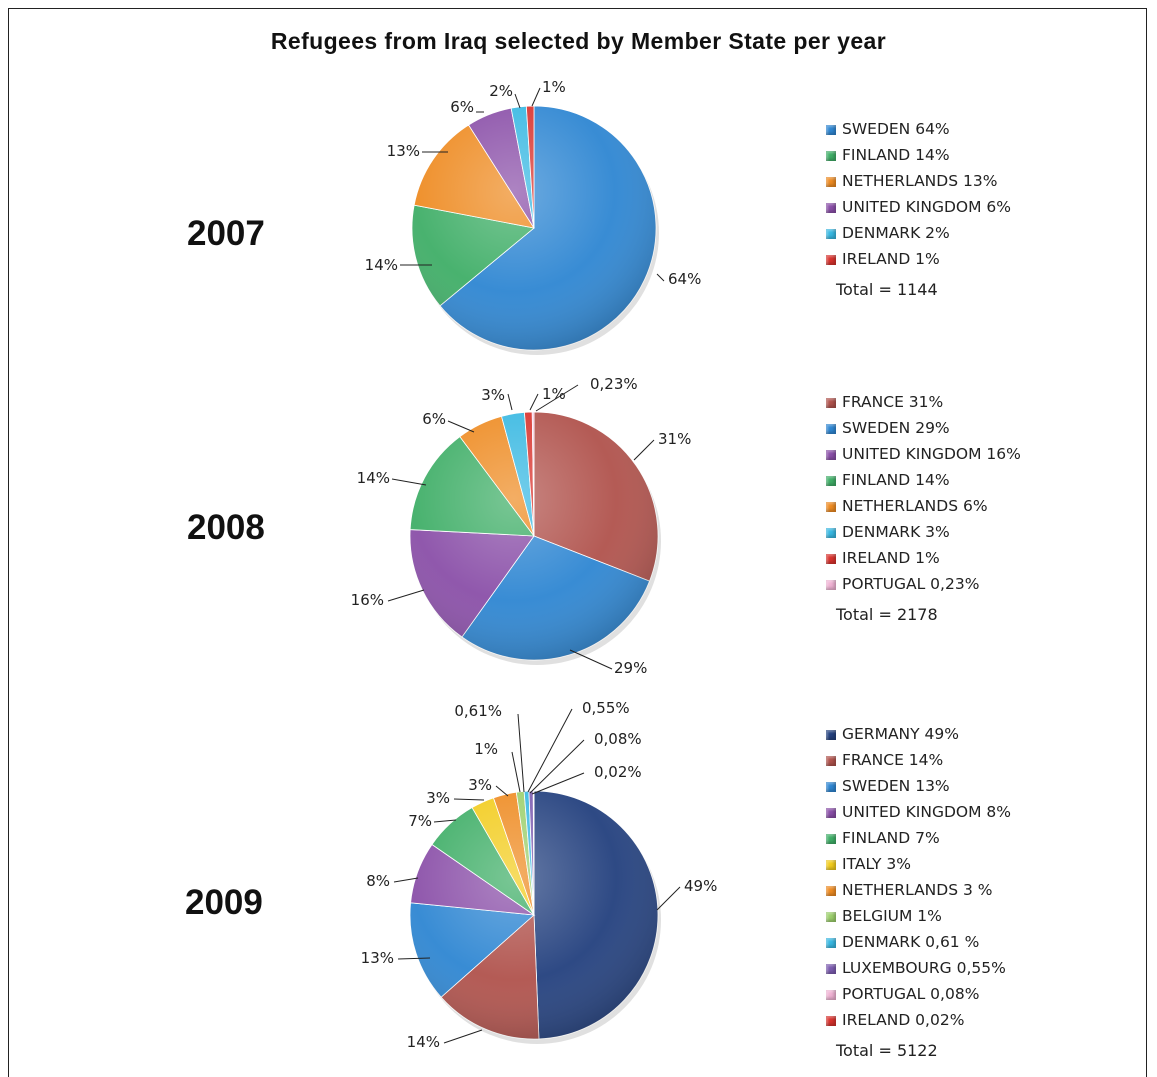  Describe the element at coordinates (367, 600) in the screenshot. I see `data-label: 16%` at that location.